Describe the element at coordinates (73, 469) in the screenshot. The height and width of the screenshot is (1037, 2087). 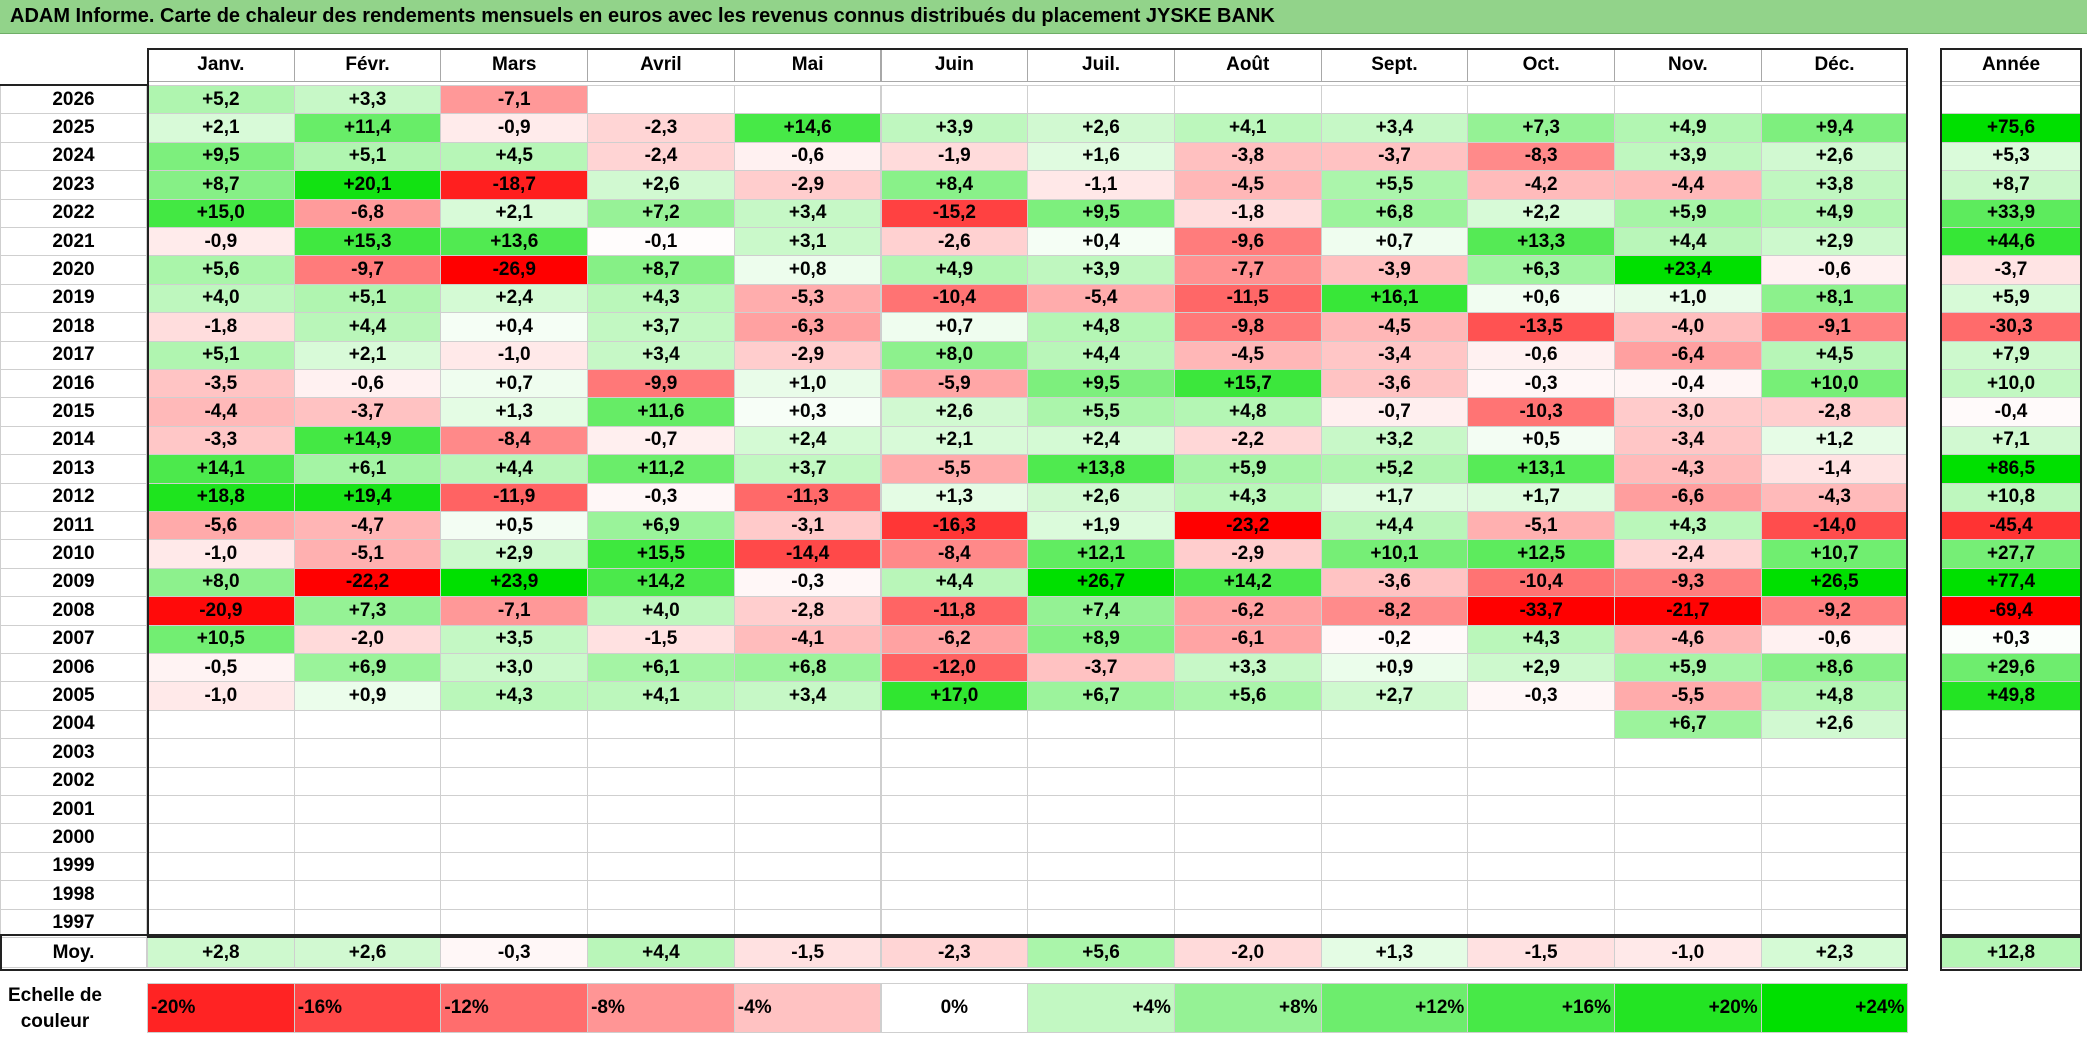
I see `year-label: 2013` at that location.